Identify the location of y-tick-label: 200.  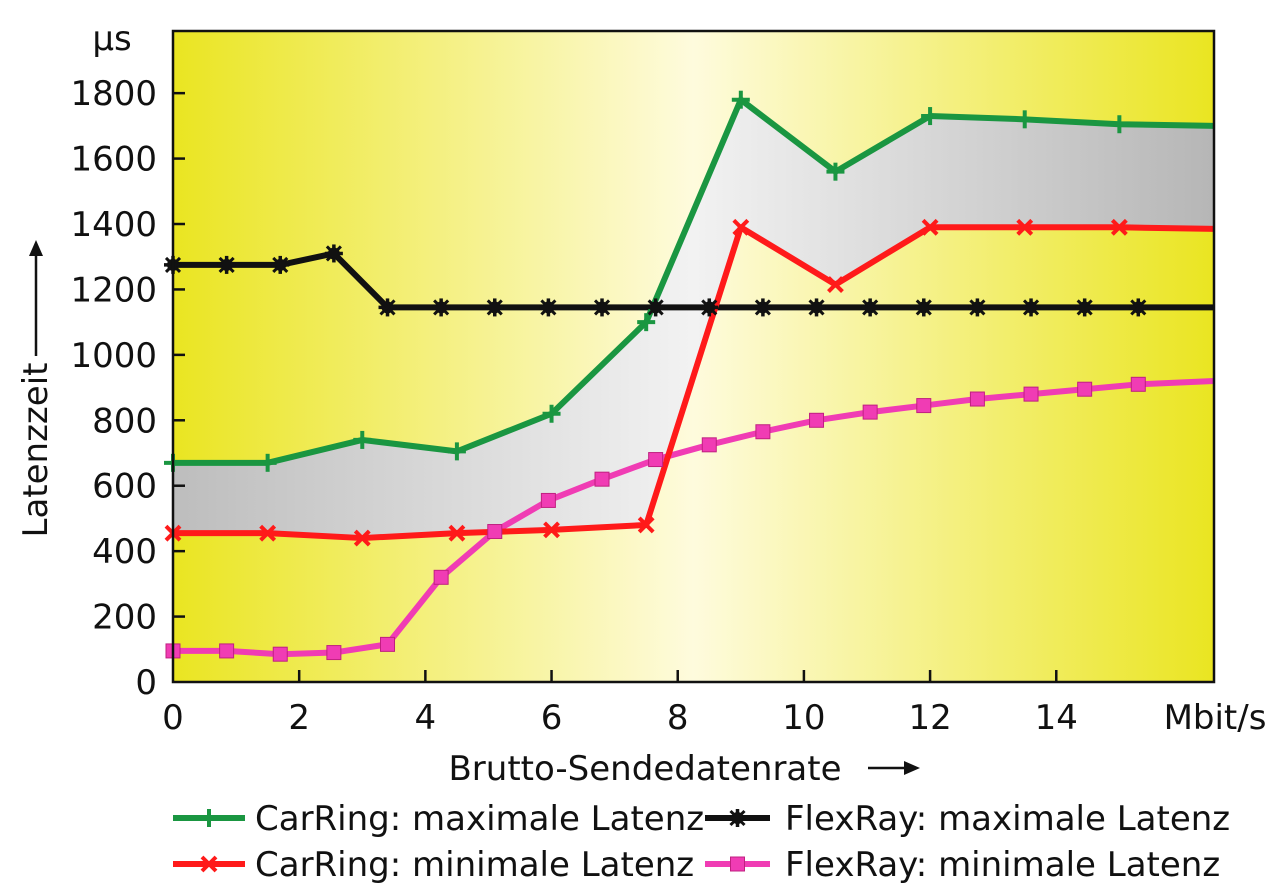
(124, 618).